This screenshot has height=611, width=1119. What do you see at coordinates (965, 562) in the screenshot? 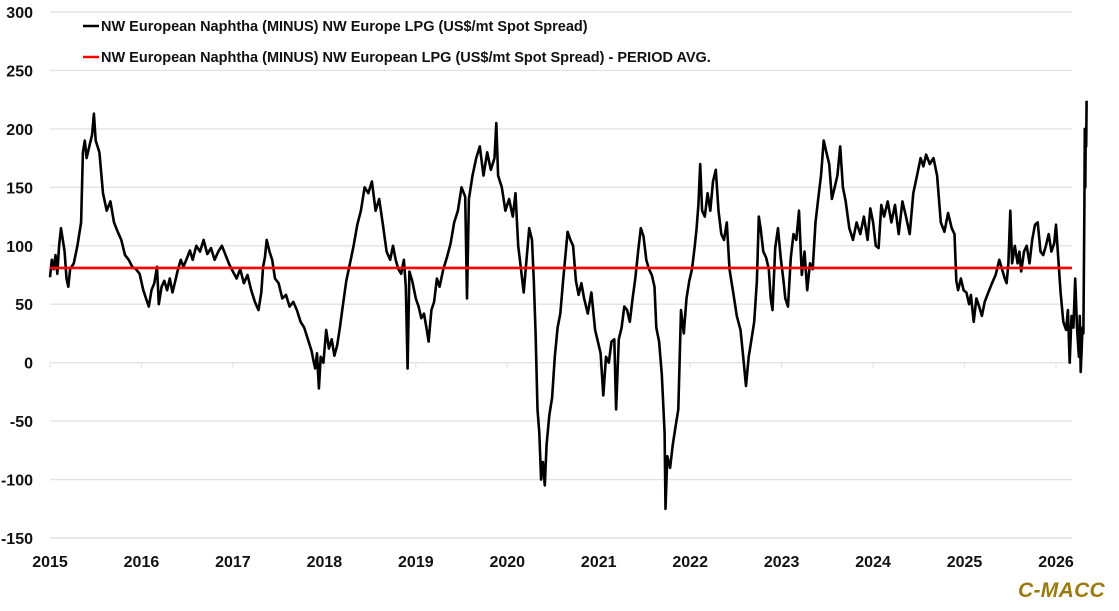
I see `x-tick-label: 2025` at bounding box center [965, 562].